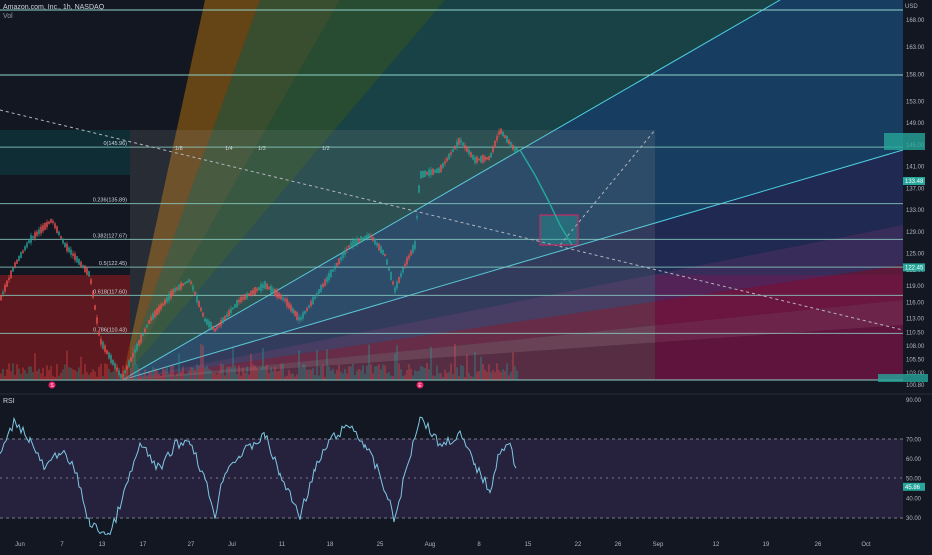 The image size is (932, 555). I want to click on chart-header: Amazon.com, Inc., 1h, NASDAQ Vol, so click(53, 12).